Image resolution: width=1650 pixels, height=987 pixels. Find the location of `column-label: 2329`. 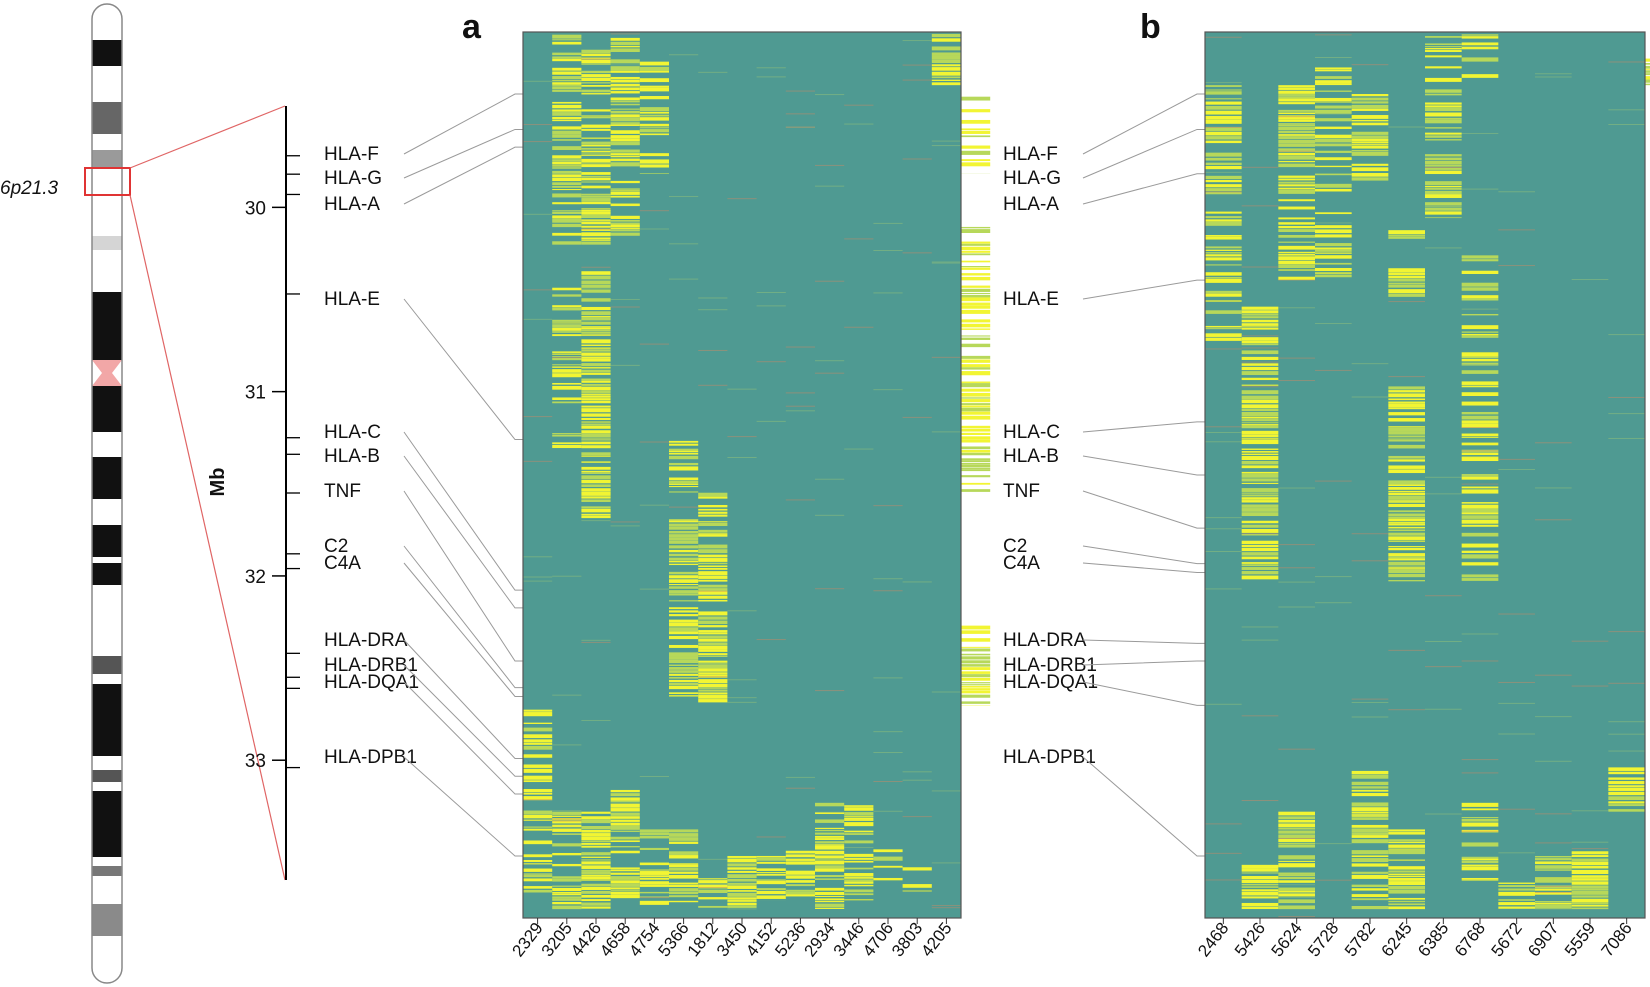

column-label: 2329 is located at coordinates (527, 940).